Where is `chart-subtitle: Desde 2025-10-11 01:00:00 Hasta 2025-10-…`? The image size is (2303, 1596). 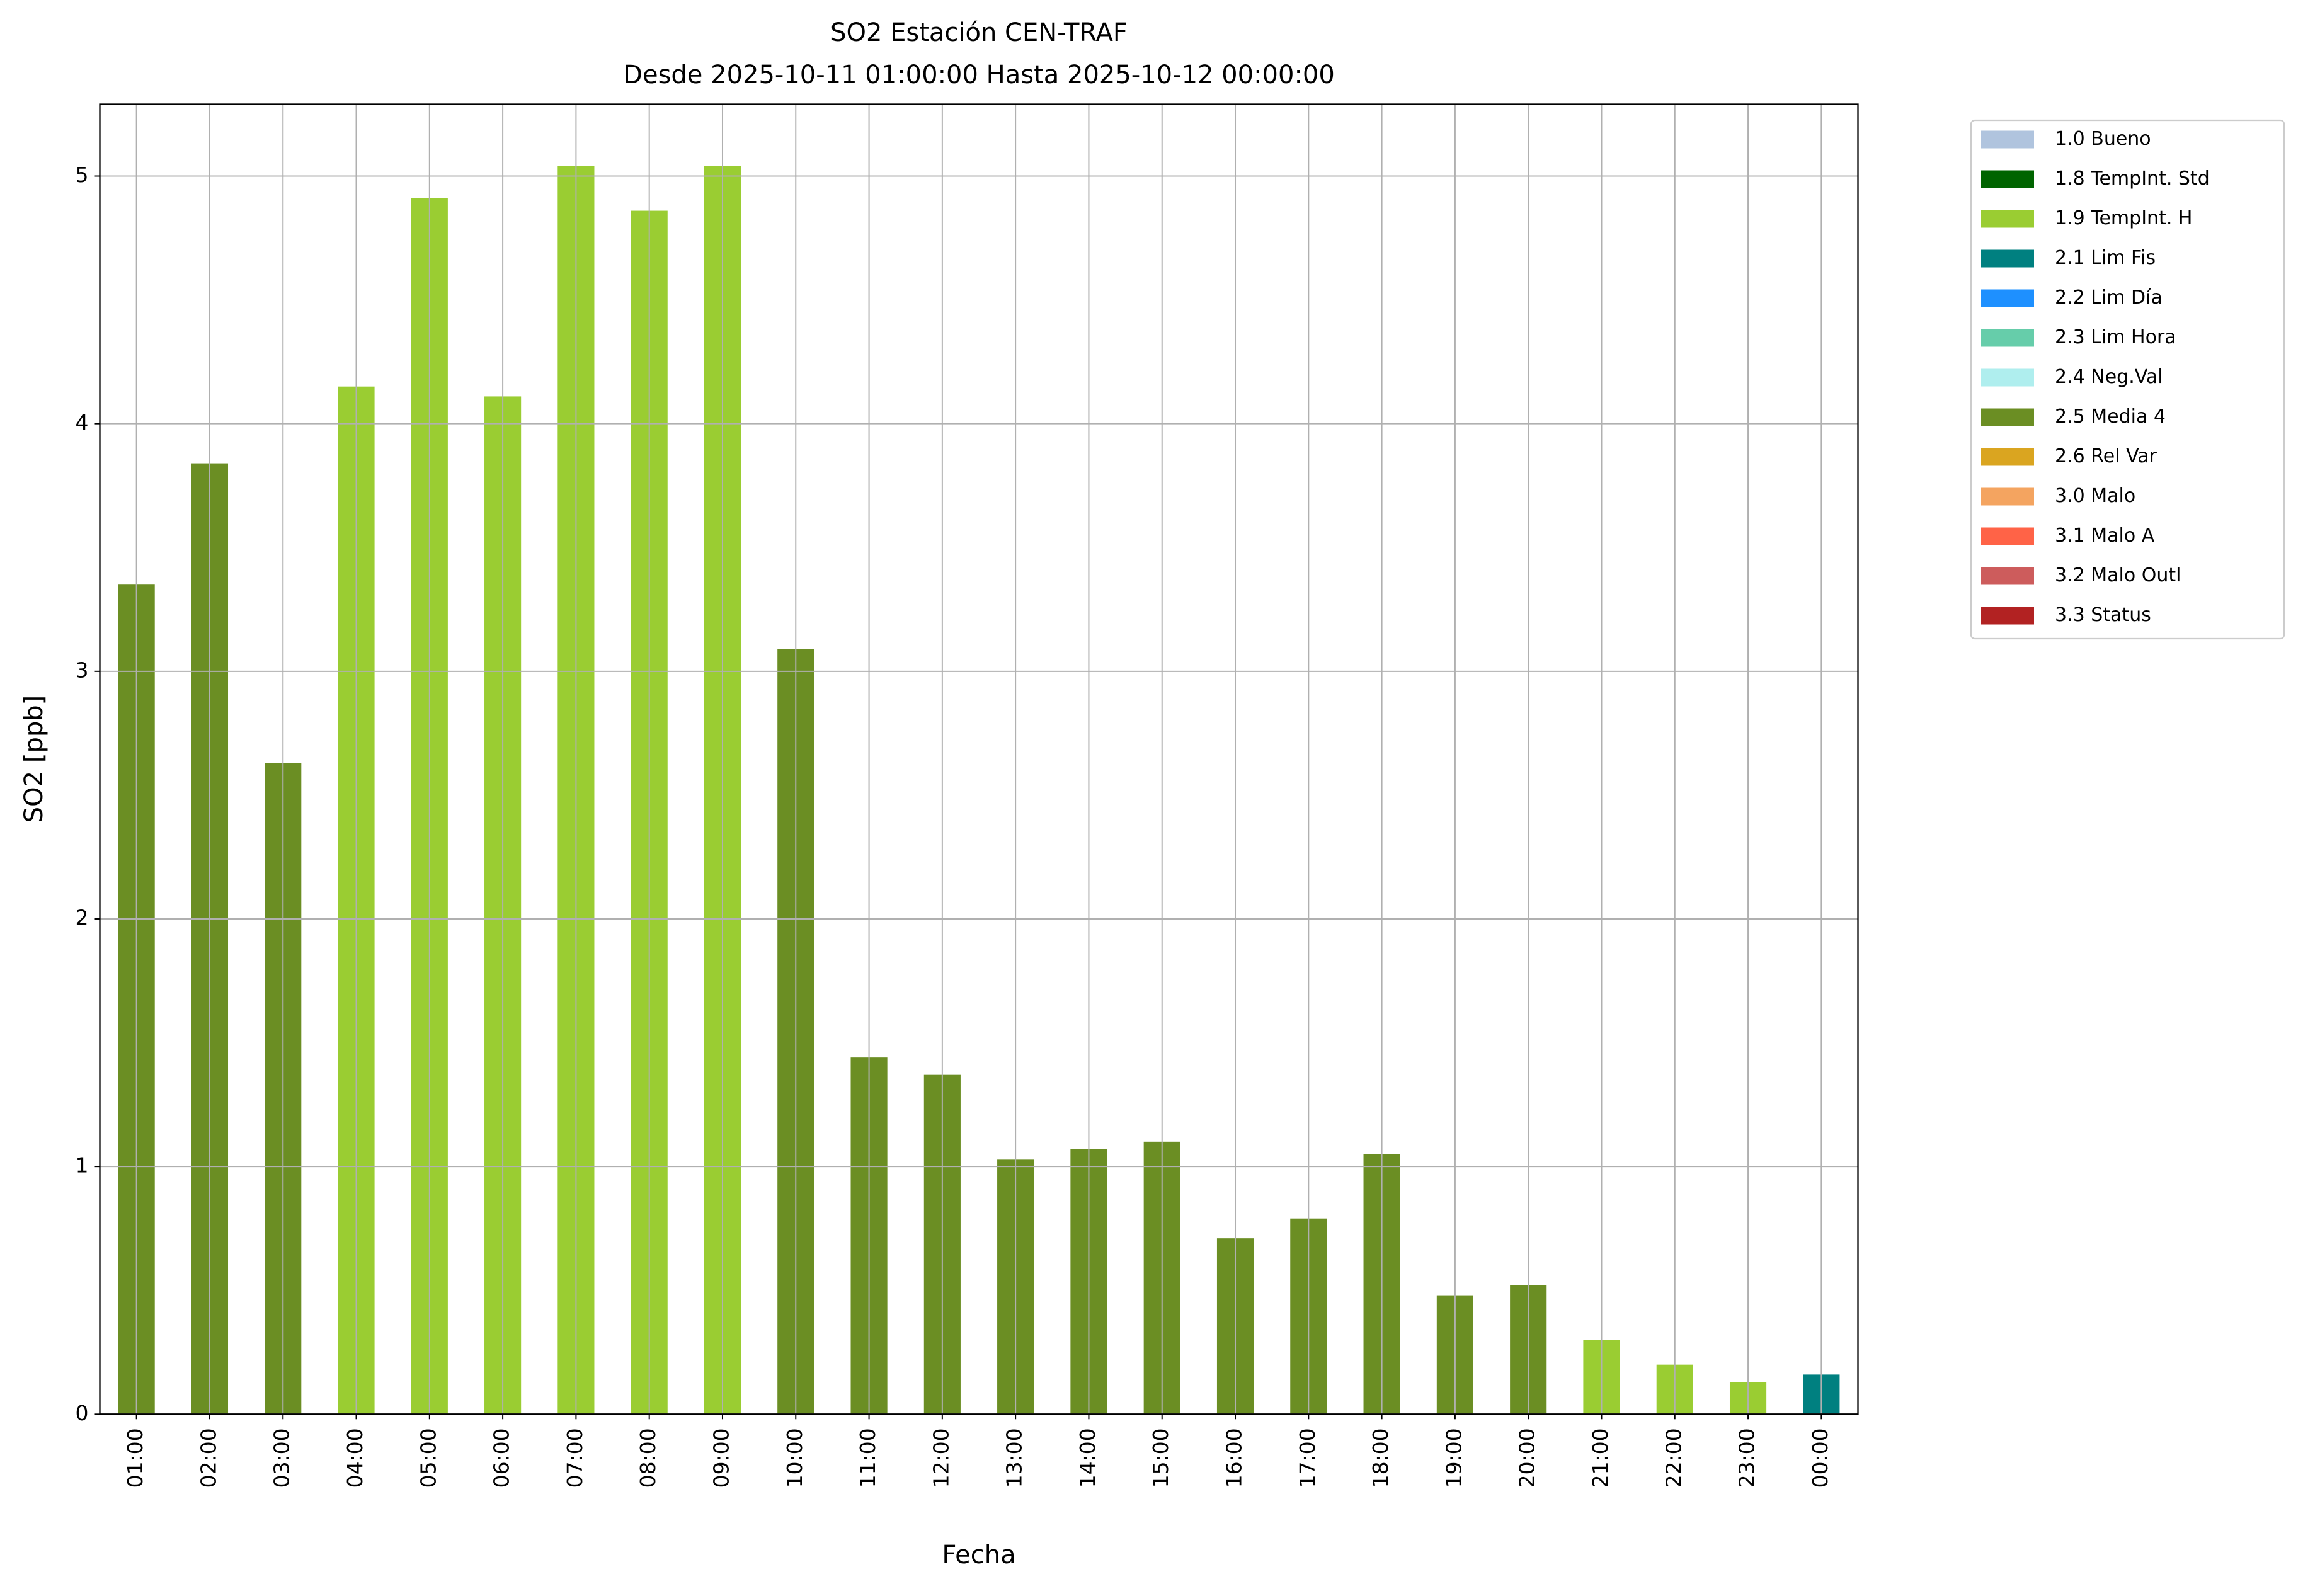
chart-subtitle: Desde 2025-10-11 01:00:00 Hasta 2025-10-… is located at coordinates (979, 74).